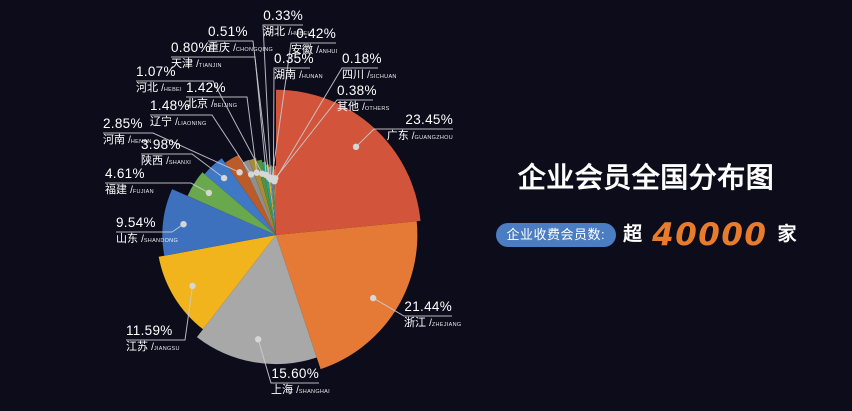 The width and height of the screenshot is (852, 411). I want to click on slice-percent: 0.42%, so click(316, 33).